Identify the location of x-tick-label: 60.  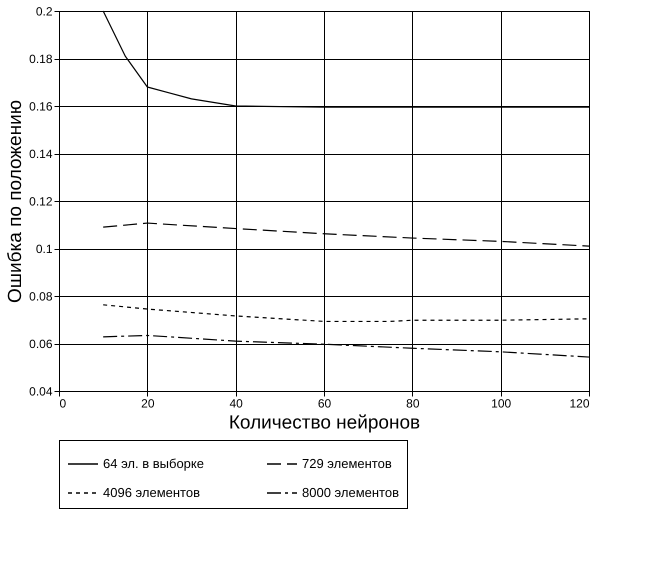
(325, 403).